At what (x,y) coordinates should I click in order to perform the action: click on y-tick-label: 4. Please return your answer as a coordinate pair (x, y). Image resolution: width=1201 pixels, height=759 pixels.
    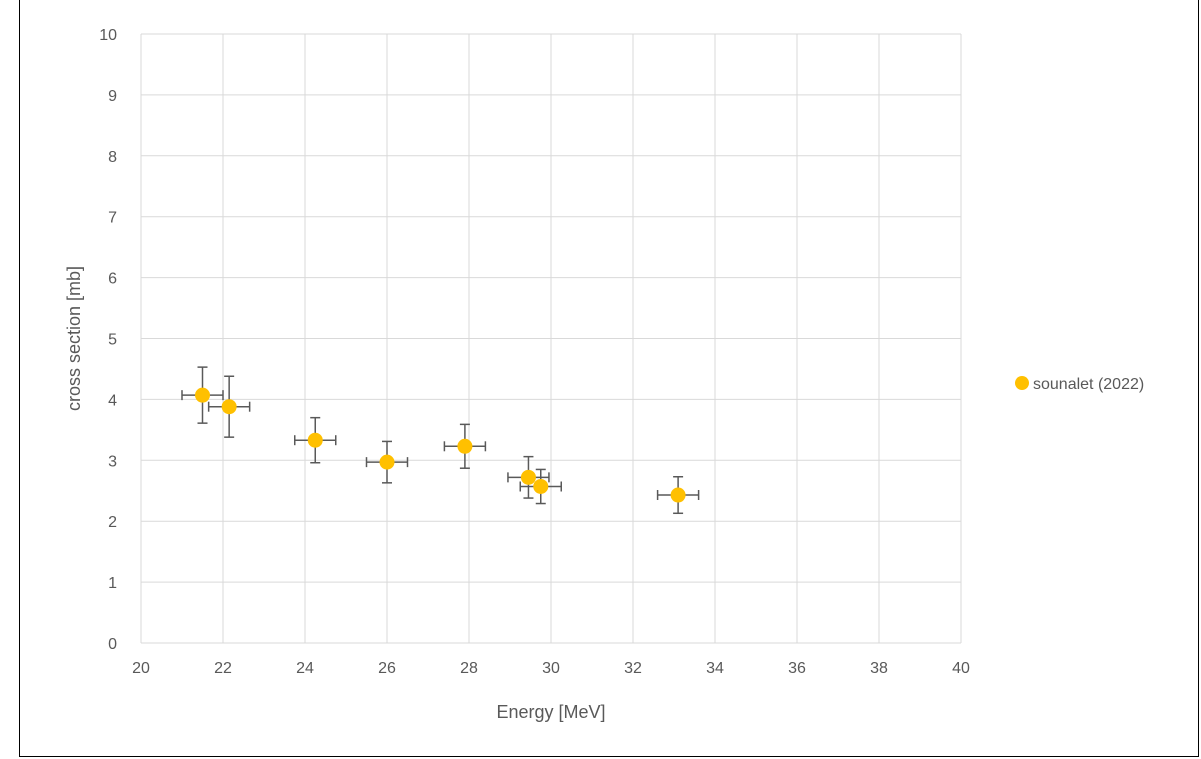
    Looking at the image, I should click on (112, 400).